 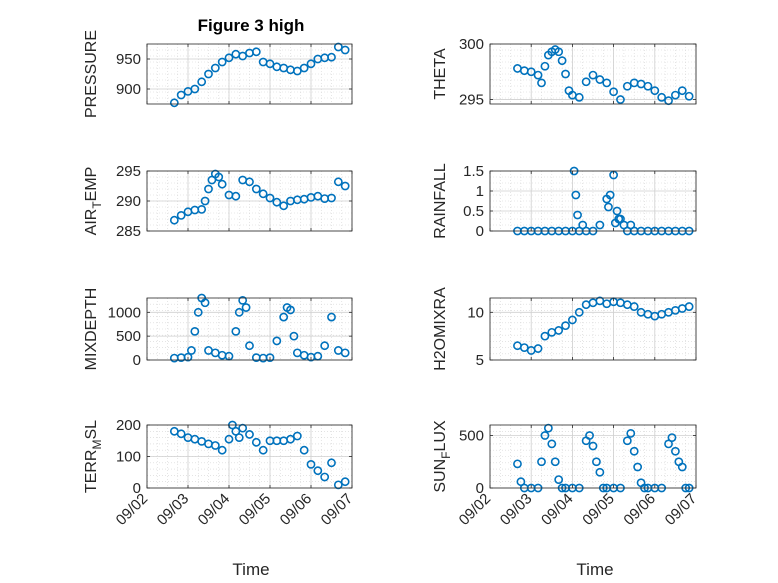 I want to click on y-tick-label: 900, so click(x=128, y=89).